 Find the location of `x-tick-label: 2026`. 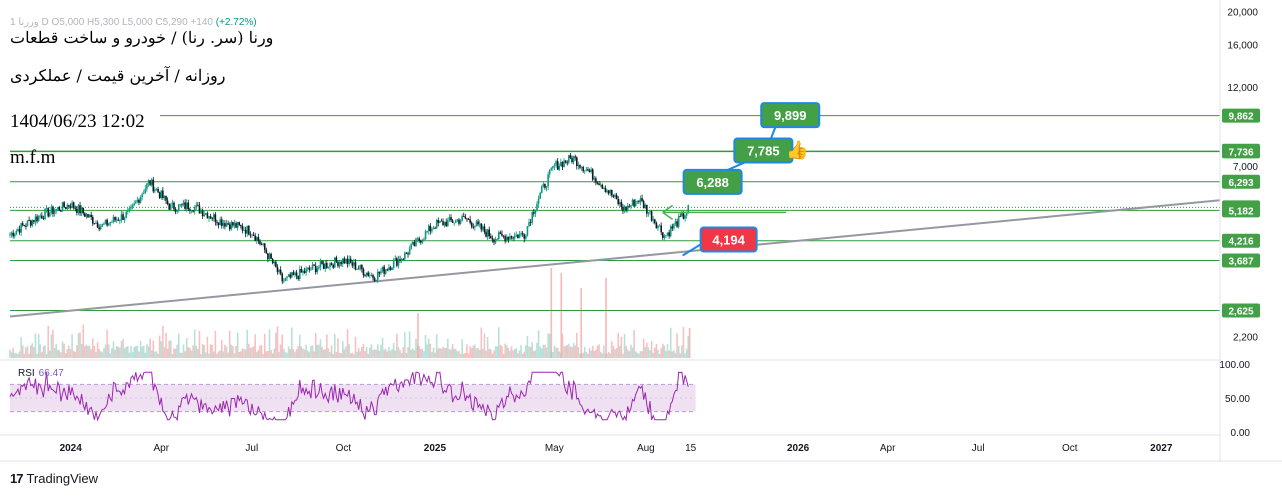

x-tick-label: 2026 is located at coordinates (798, 448).